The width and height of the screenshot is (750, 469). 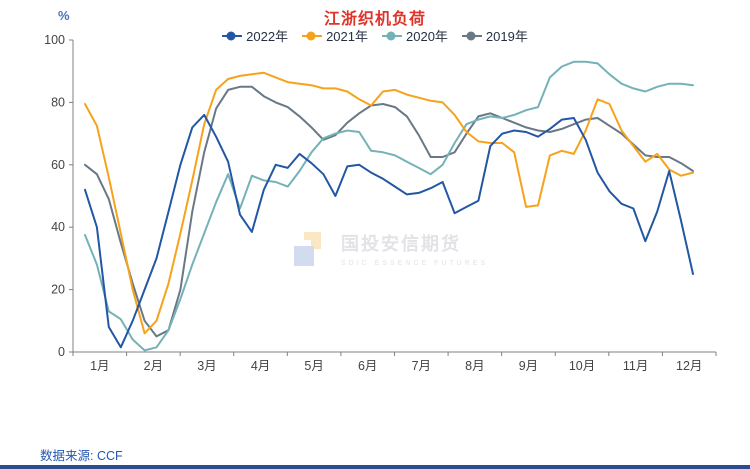 What do you see at coordinates (689, 366) in the screenshot?
I see `x-month-label: 12月` at bounding box center [689, 366].